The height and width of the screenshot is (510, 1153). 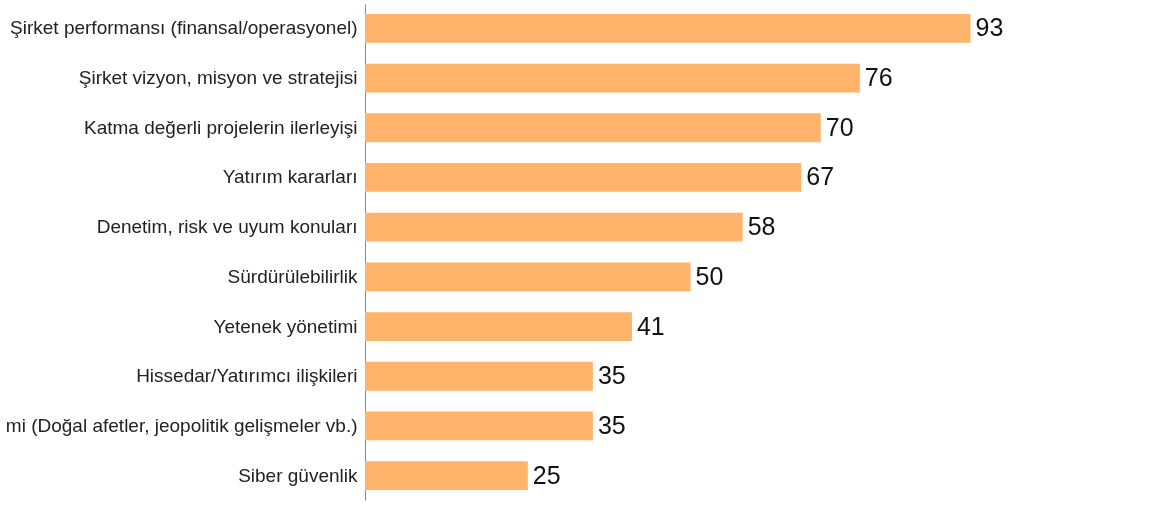 What do you see at coordinates (839, 126) in the screenshot?
I see `data-label: 70` at bounding box center [839, 126].